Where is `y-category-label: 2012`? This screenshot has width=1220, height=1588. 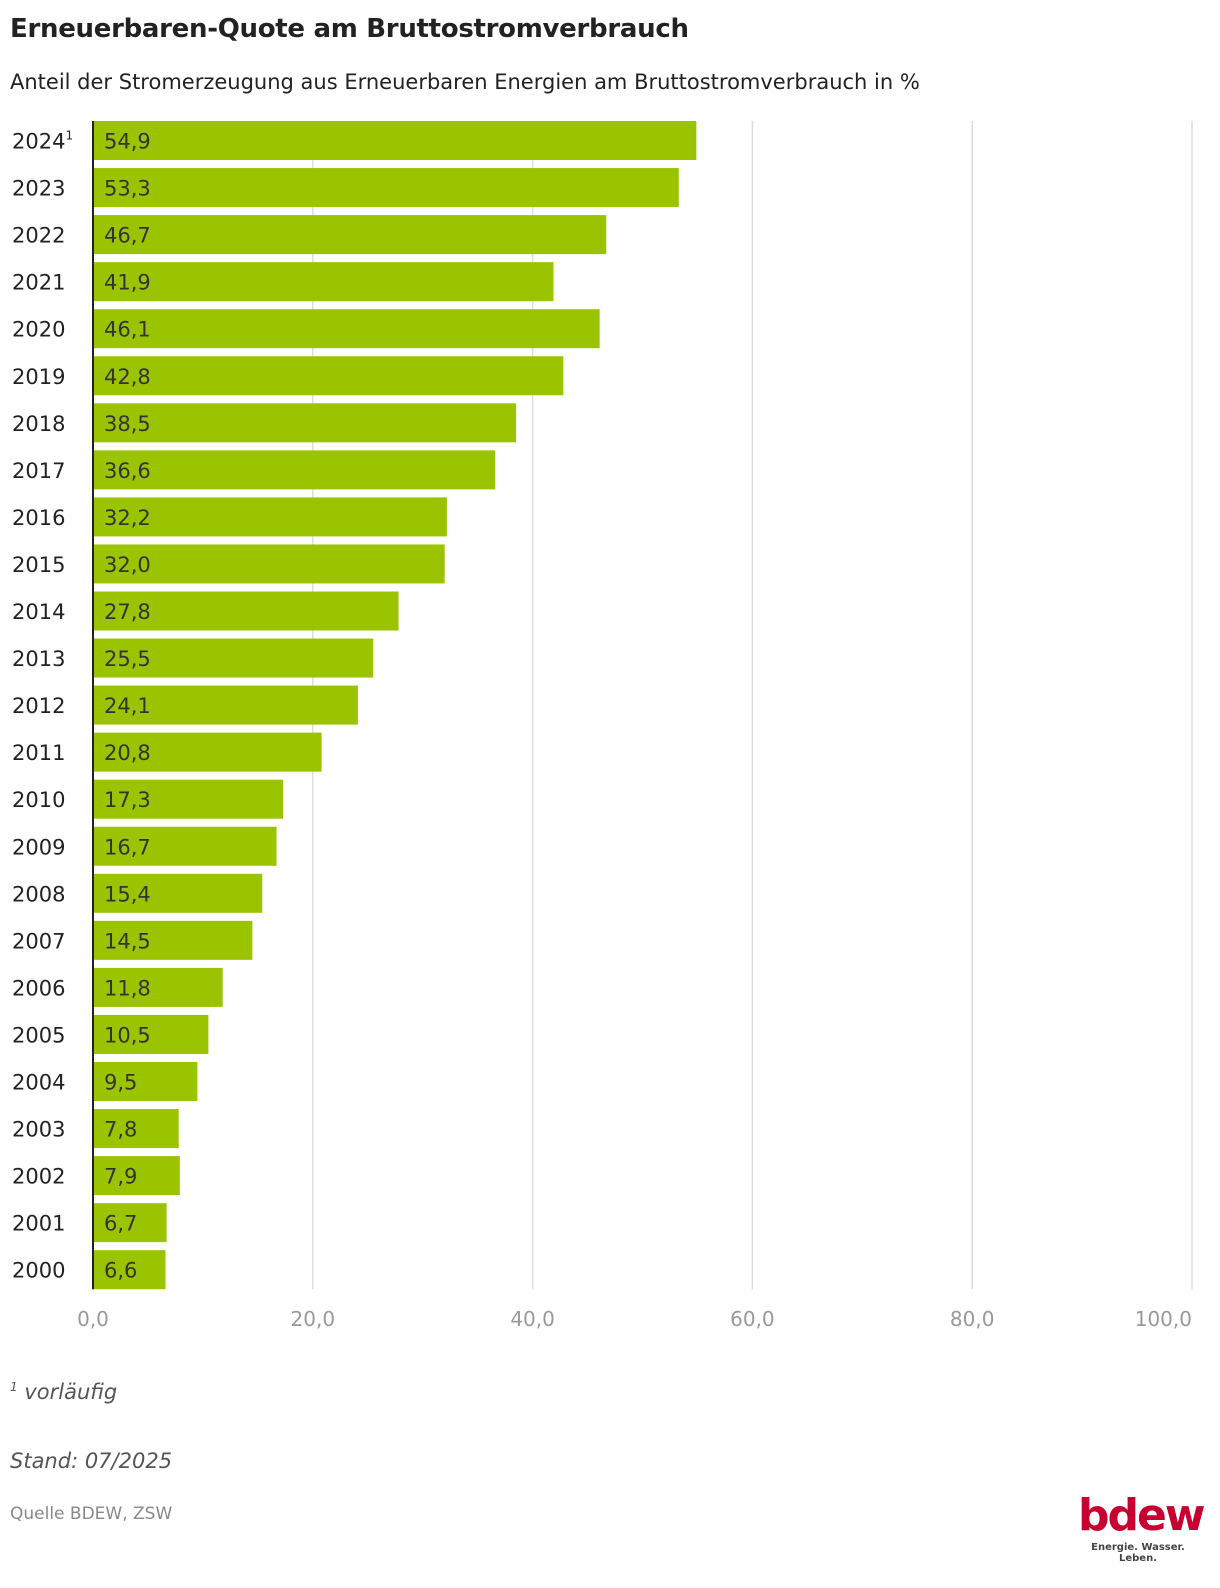
y-category-label: 2012 is located at coordinates (38, 706).